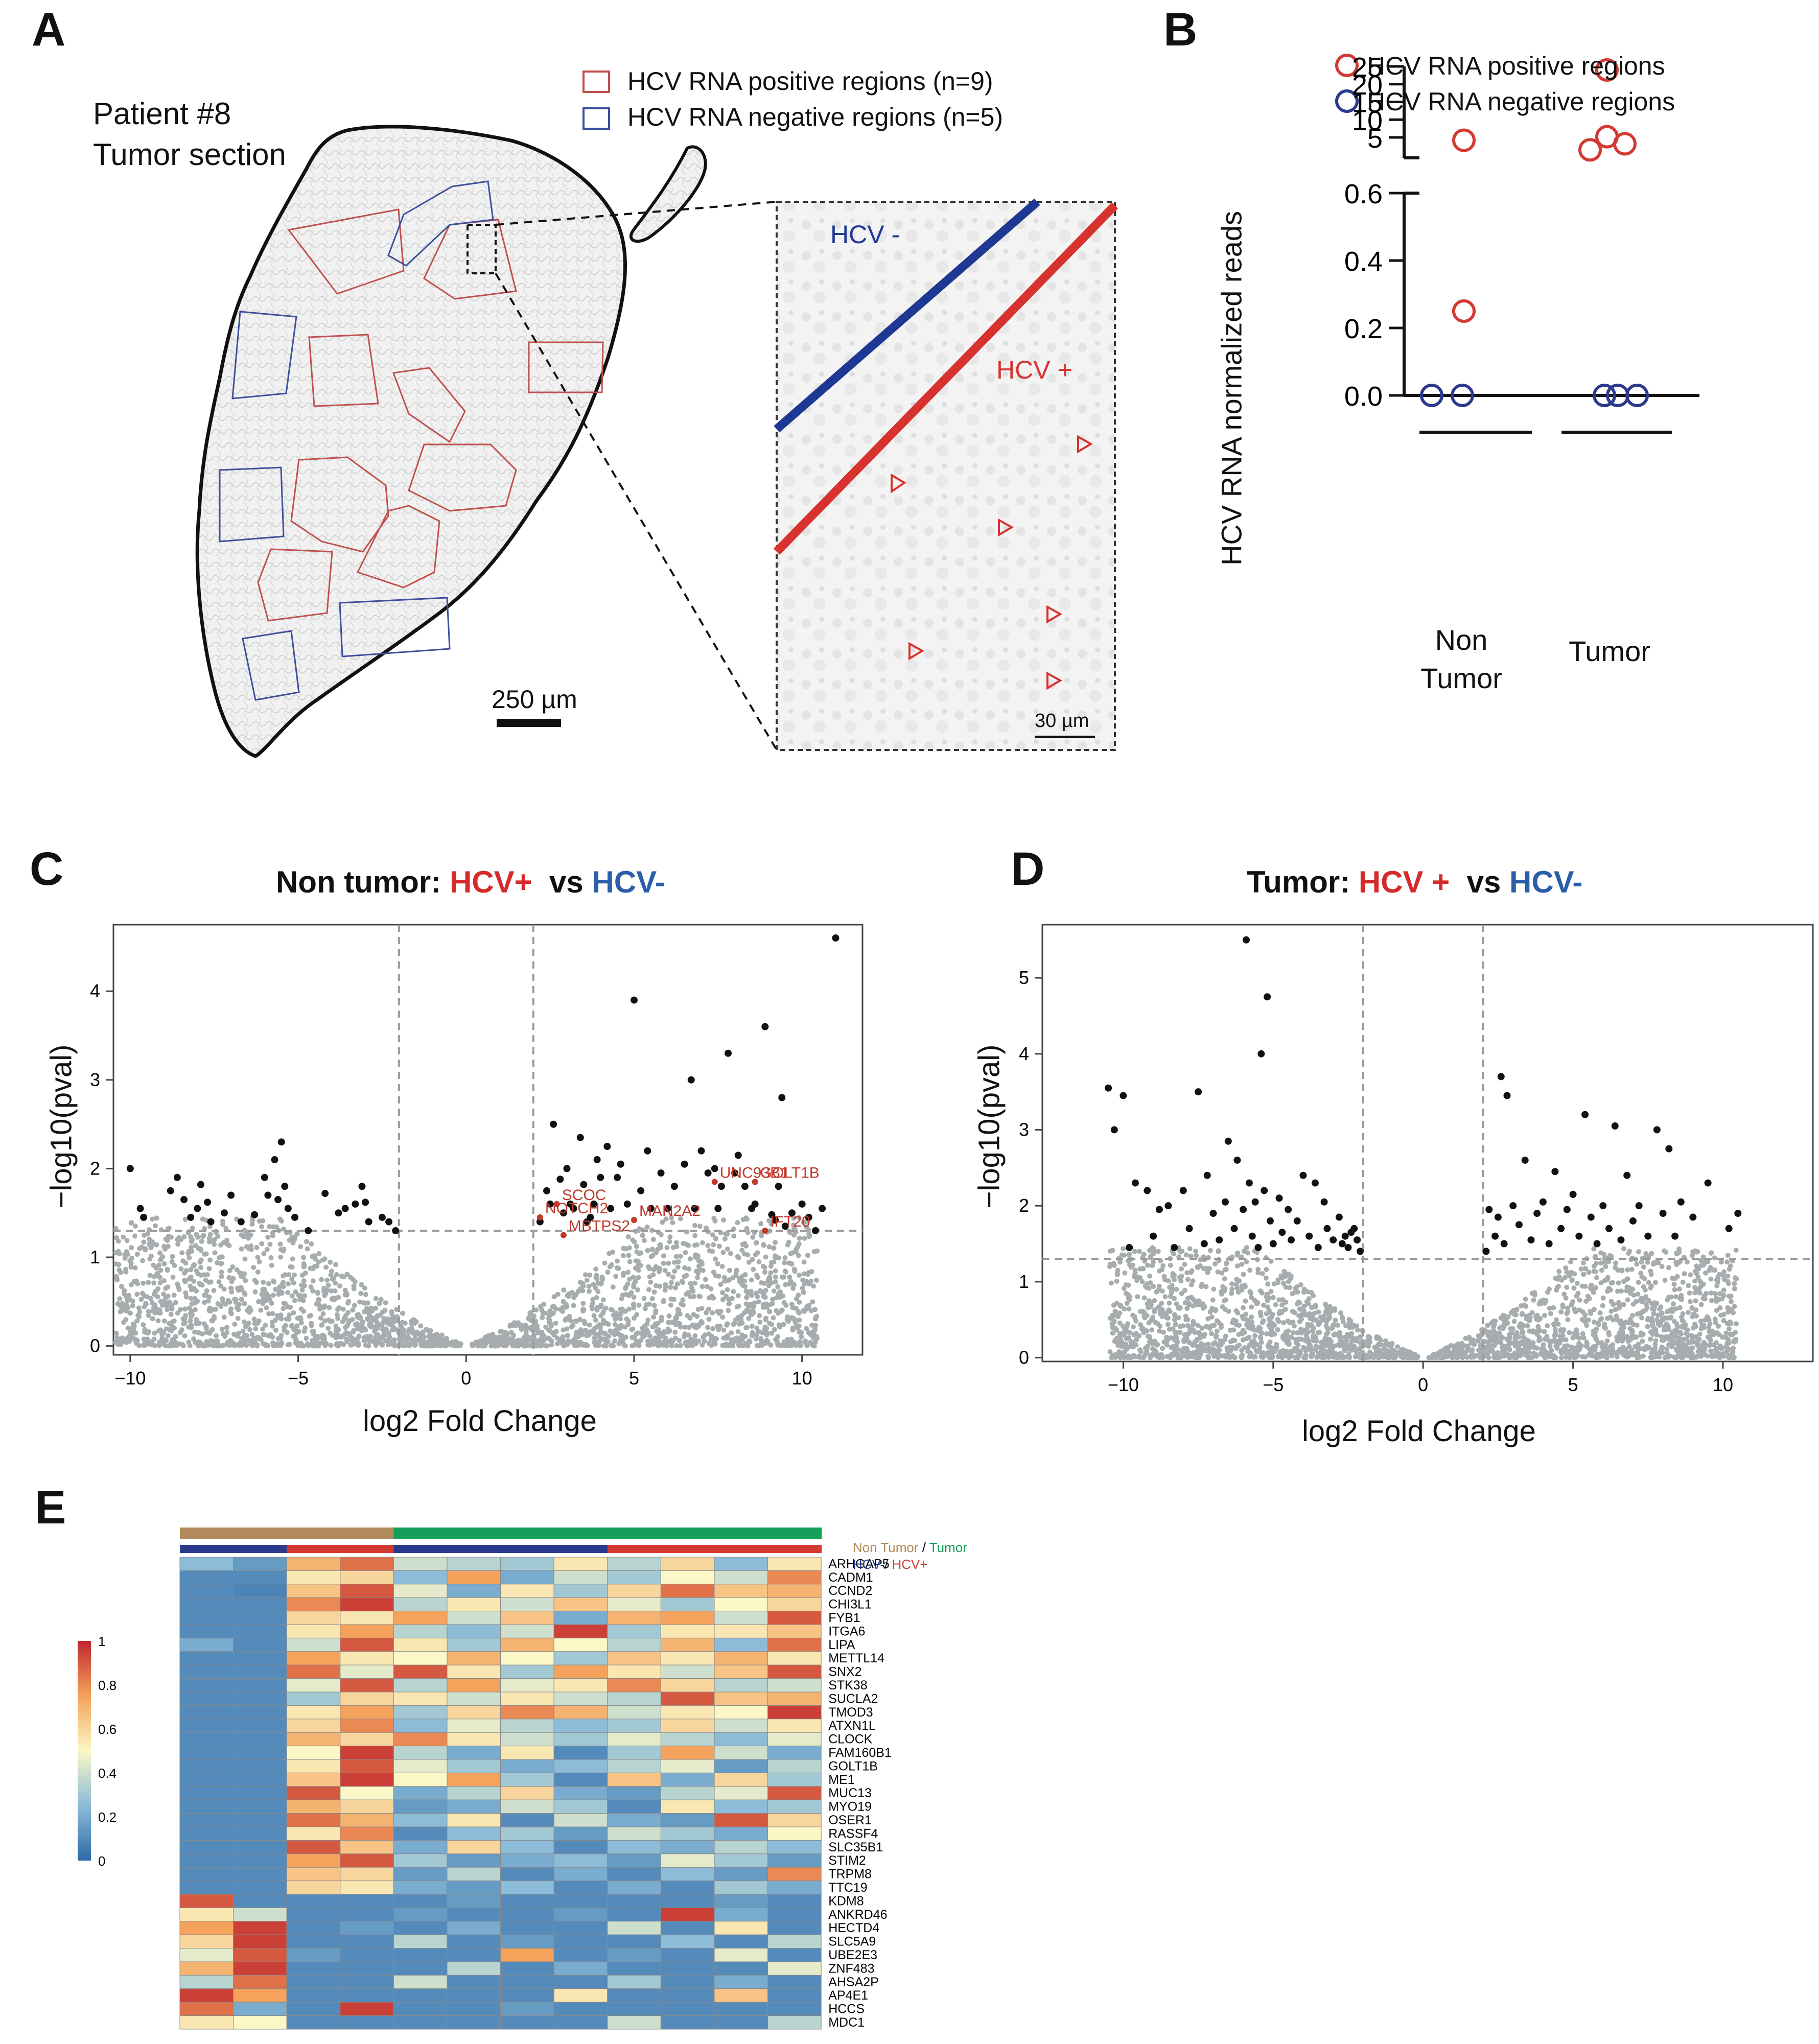 This screenshot has width=1819, height=2044. What do you see at coordinates (1462, 396) in the screenshot?
I see `data-point-negative` at bounding box center [1462, 396].